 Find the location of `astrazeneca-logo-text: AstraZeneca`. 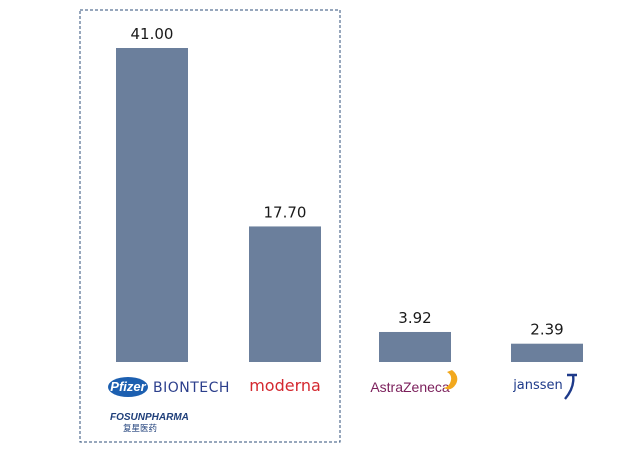

astrazeneca-logo-text: AstraZeneca is located at coordinates (410, 387).